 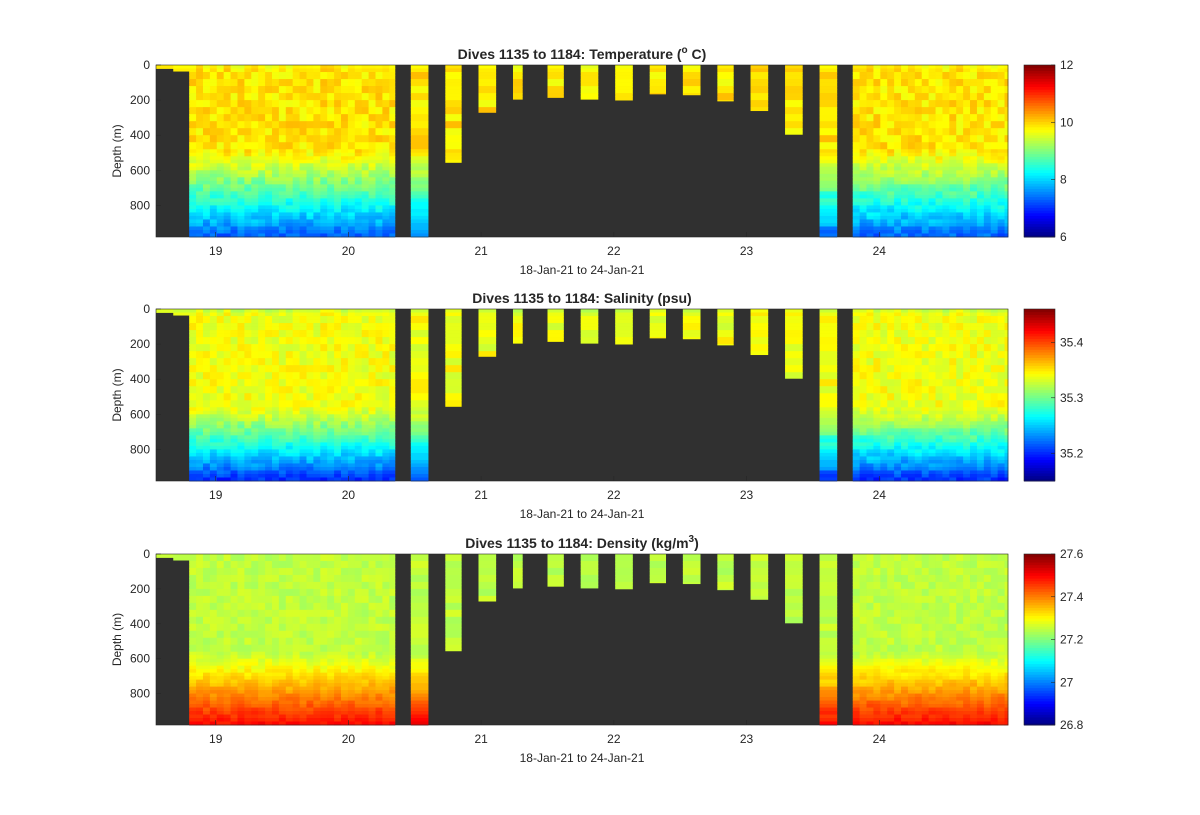 What do you see at coordinates (697, 54) in the screenshot?
I see `chart-title-end: C)` at bounding box center [697, 54].